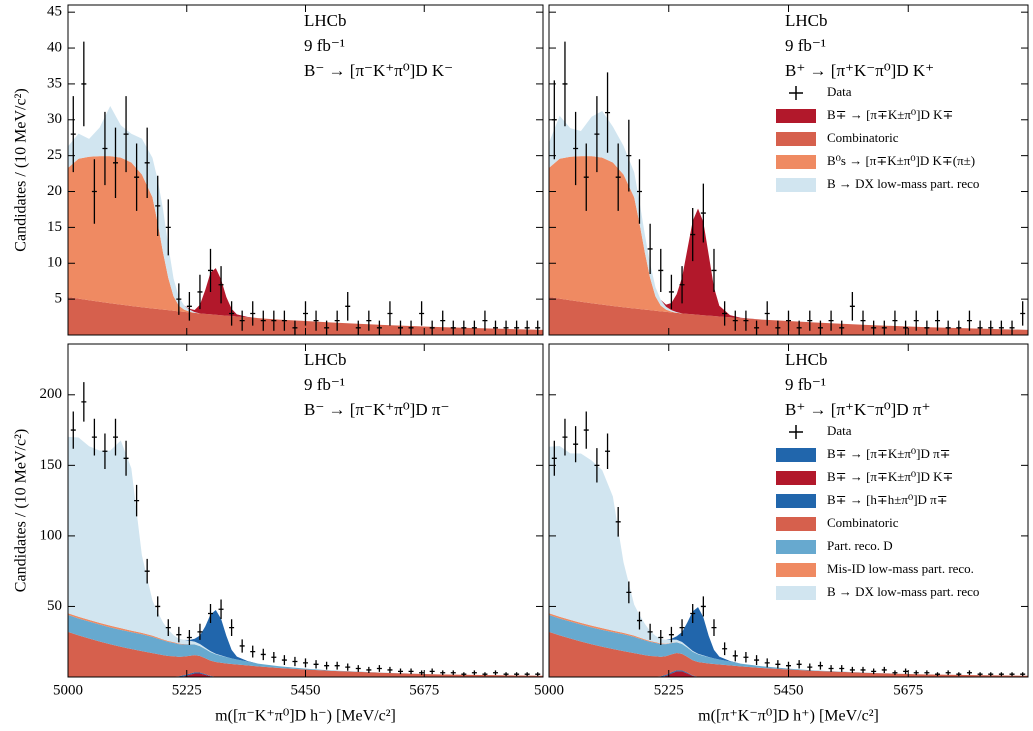 Image resolution: width=1033 pixels, height=731 pixels. I want to click on x-tick-label: 5675, so click(908, 690).